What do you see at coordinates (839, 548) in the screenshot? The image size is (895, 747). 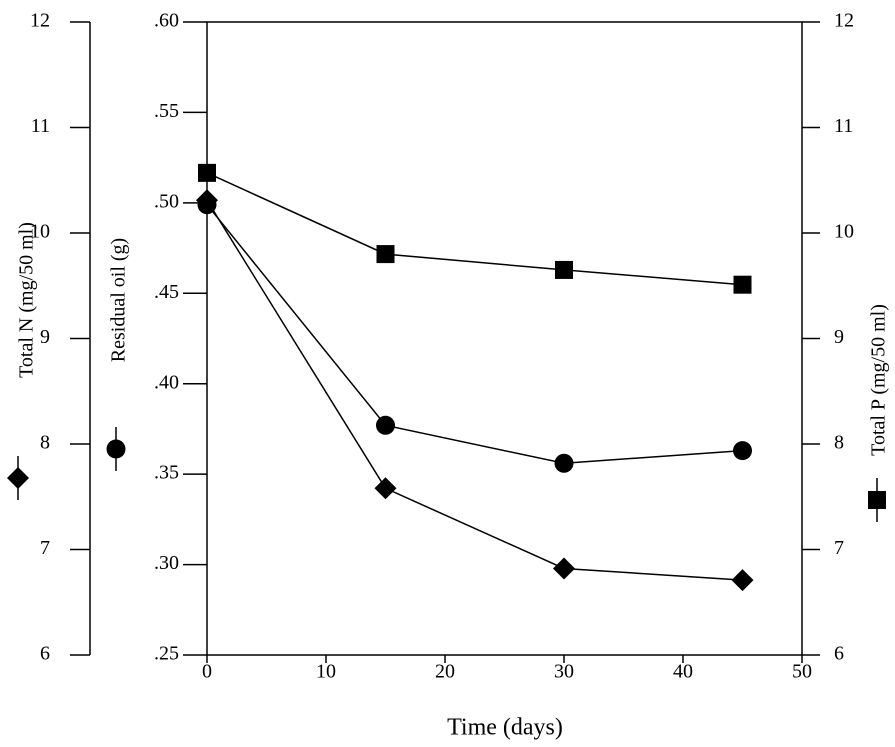 I see `y2-tick-label: 7` at bounding box center [839, 548].